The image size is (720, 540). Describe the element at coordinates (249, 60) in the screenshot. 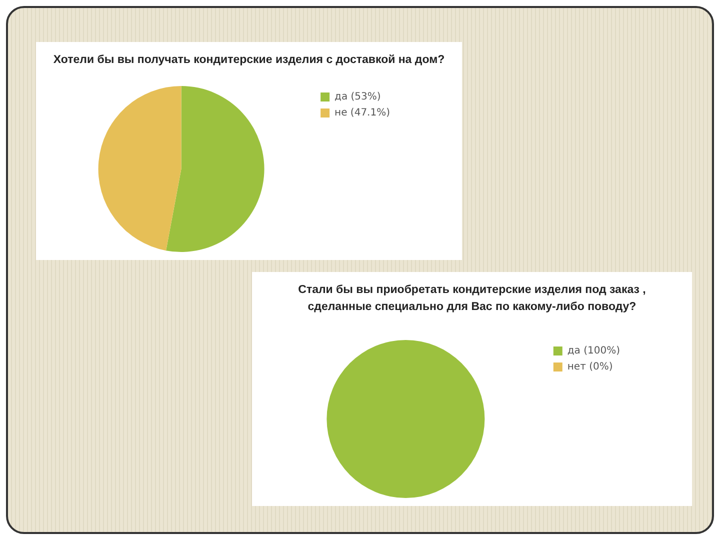

I see `chart-title: Хотели бы вы получать кондитерские изделия с доставкой на дом?` at that location.